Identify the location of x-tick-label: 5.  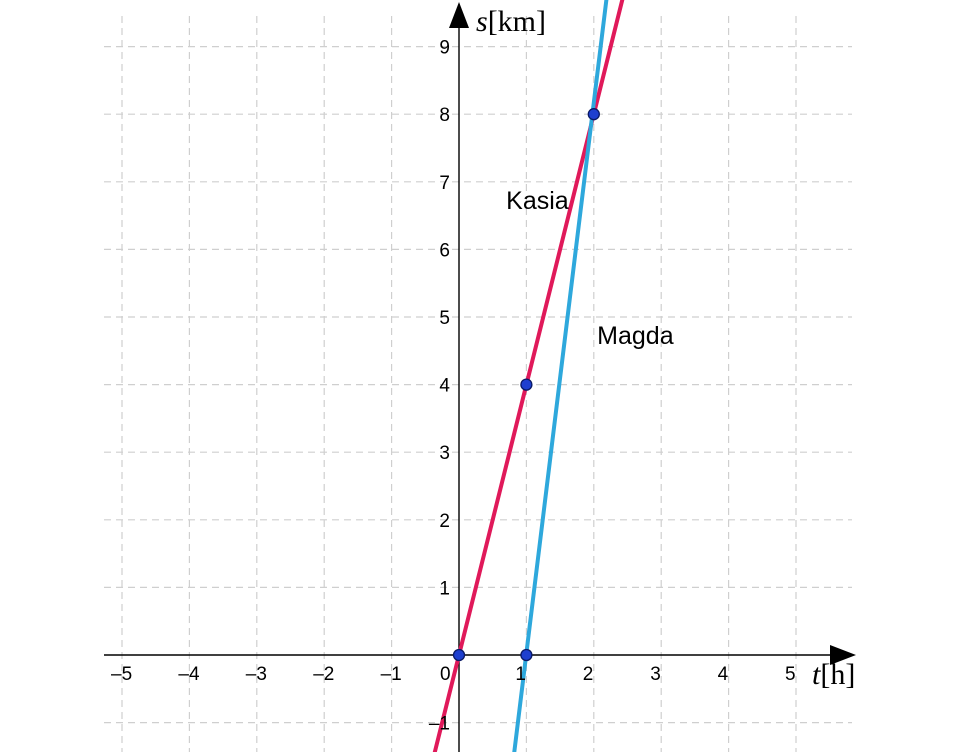
(790, 674).